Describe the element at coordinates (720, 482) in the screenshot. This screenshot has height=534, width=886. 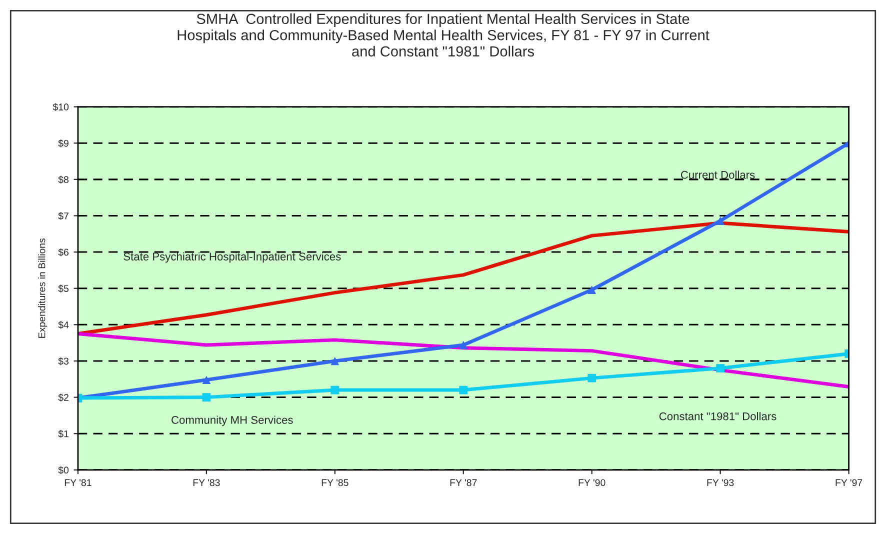
I see `x-tick-label: FY '93` at that location.